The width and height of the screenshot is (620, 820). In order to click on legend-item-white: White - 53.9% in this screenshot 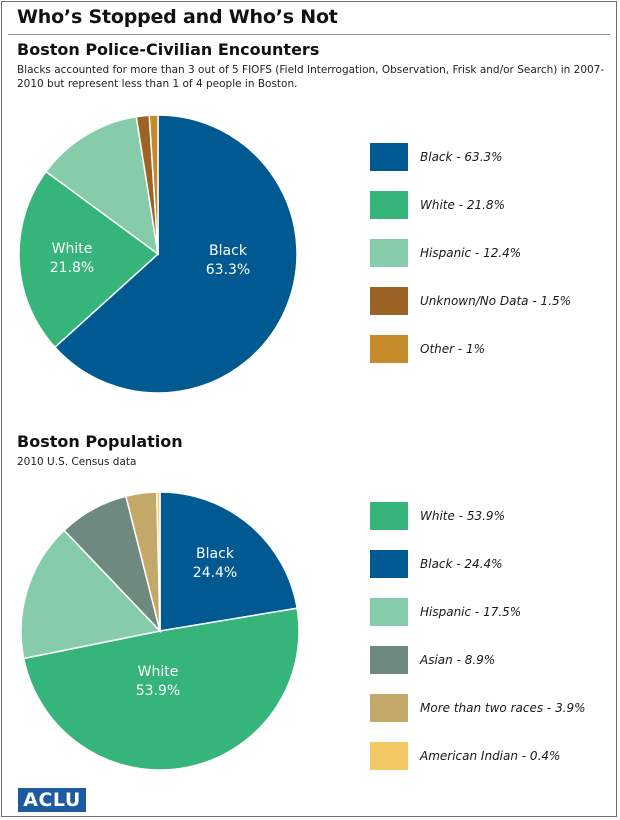, I will do `click(490, 516)`.